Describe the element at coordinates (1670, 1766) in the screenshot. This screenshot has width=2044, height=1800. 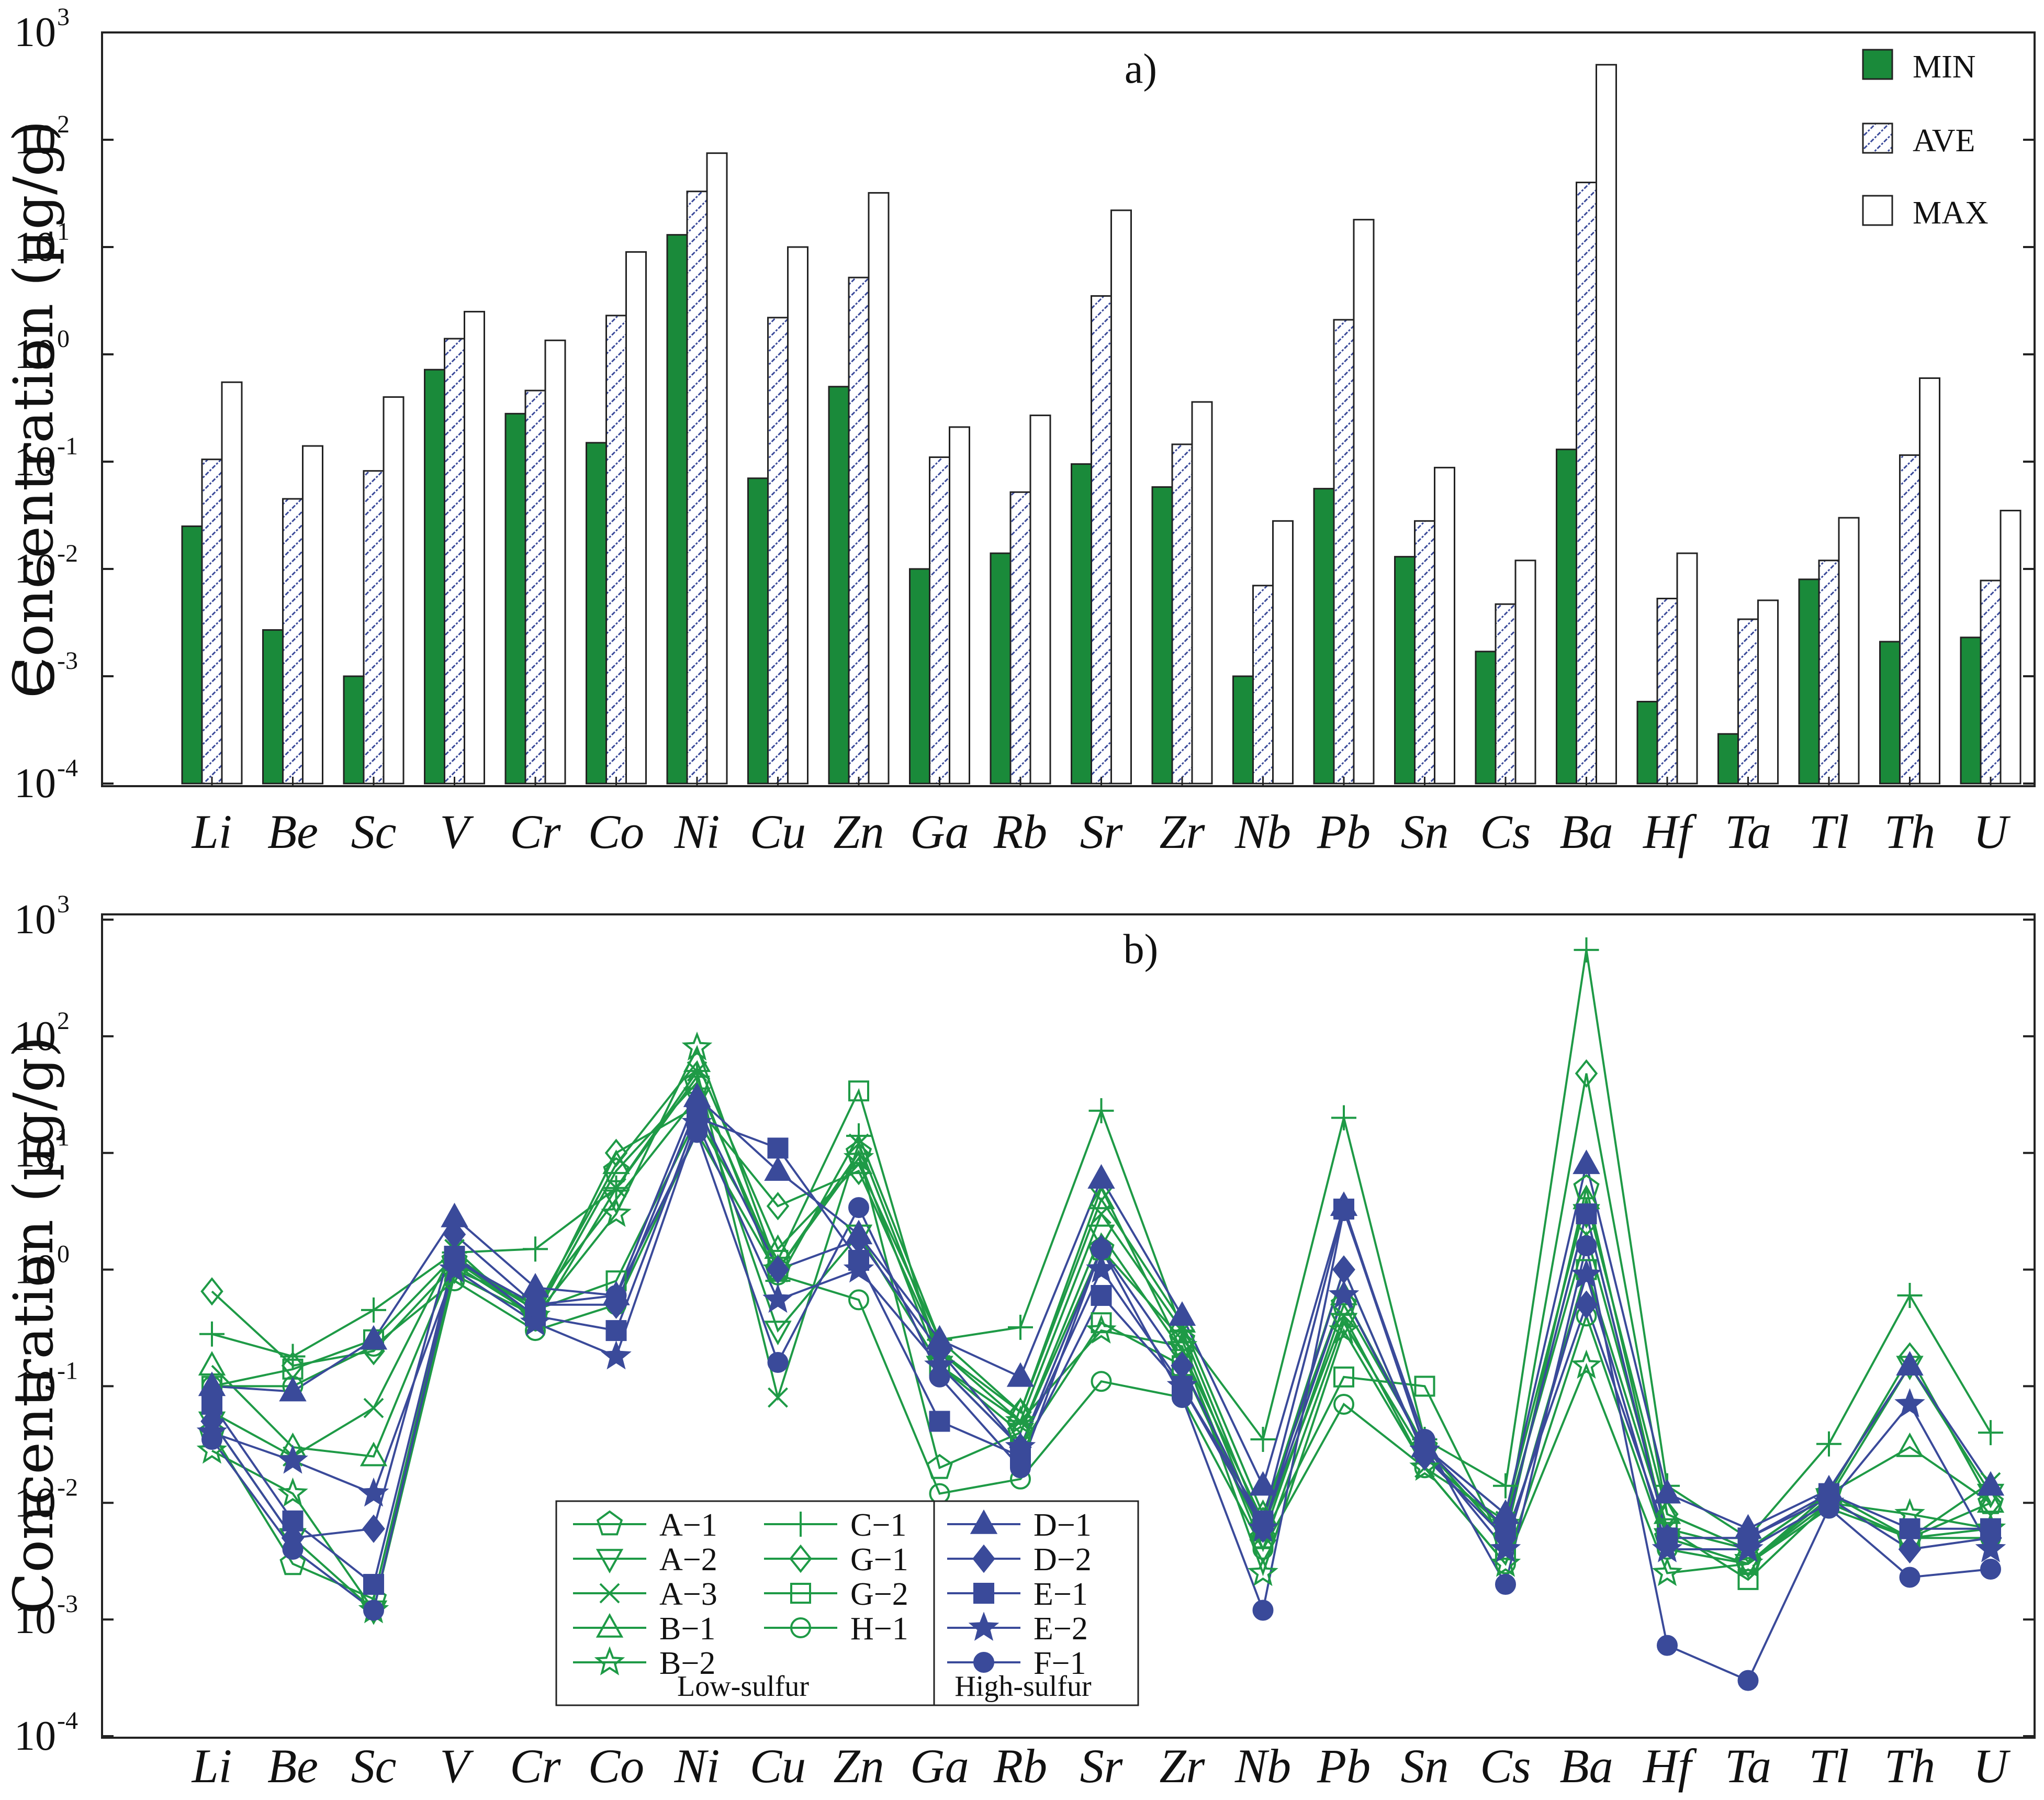
I see `x-category-label: Hf` at that location.